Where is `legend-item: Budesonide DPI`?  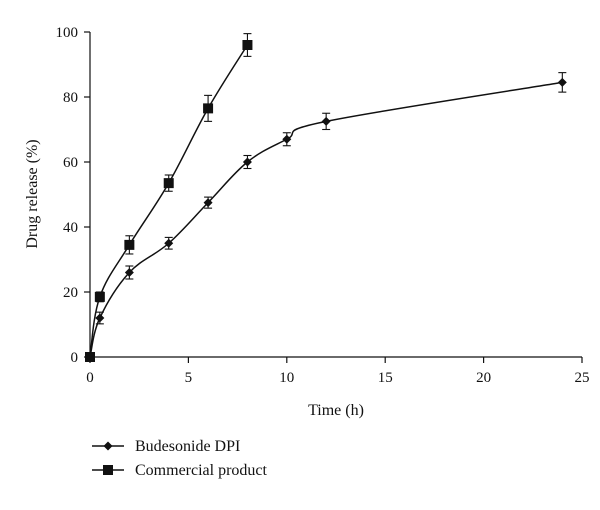
legend-item: Budesonide DPI is located at coordinates (166, 446).